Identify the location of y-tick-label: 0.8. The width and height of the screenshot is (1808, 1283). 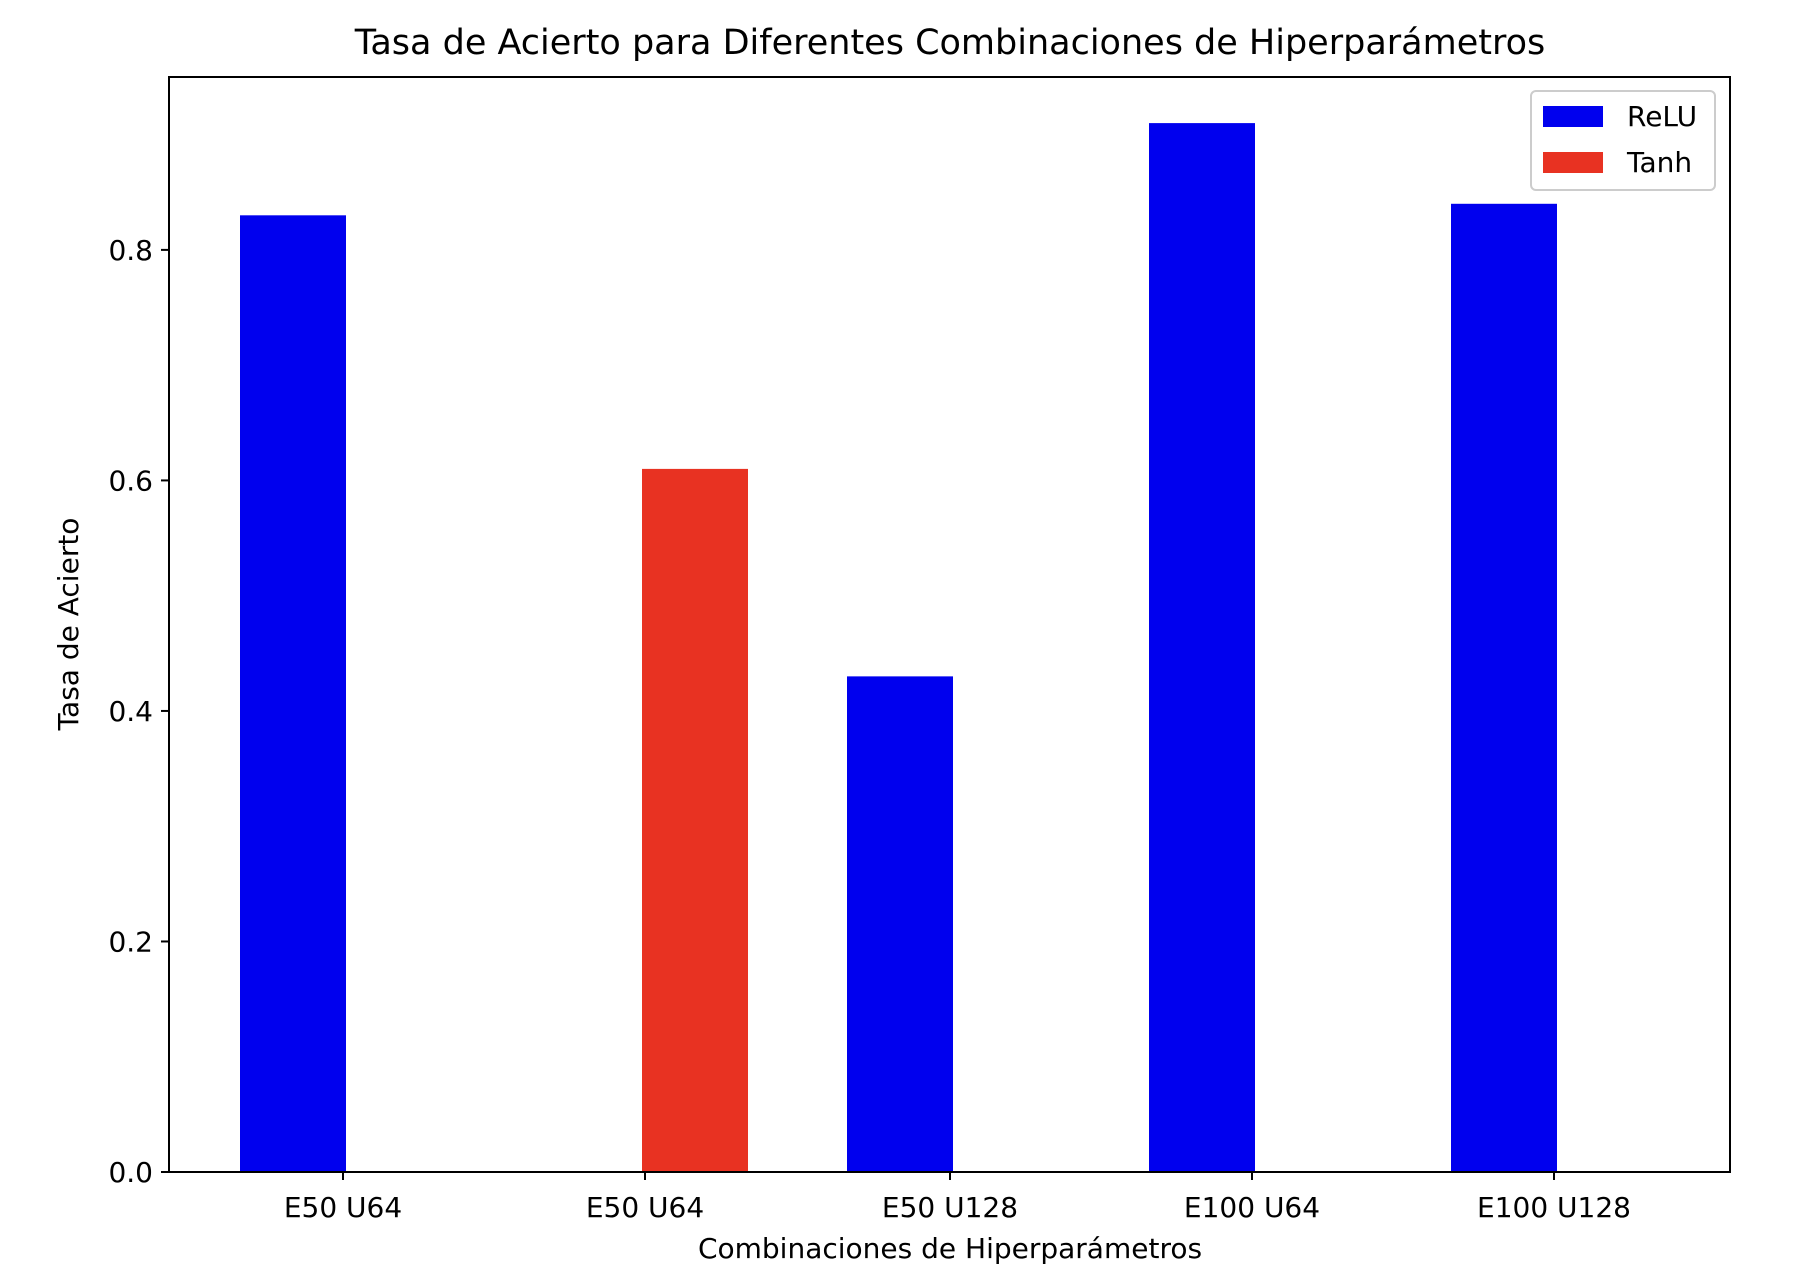
(130, 250).